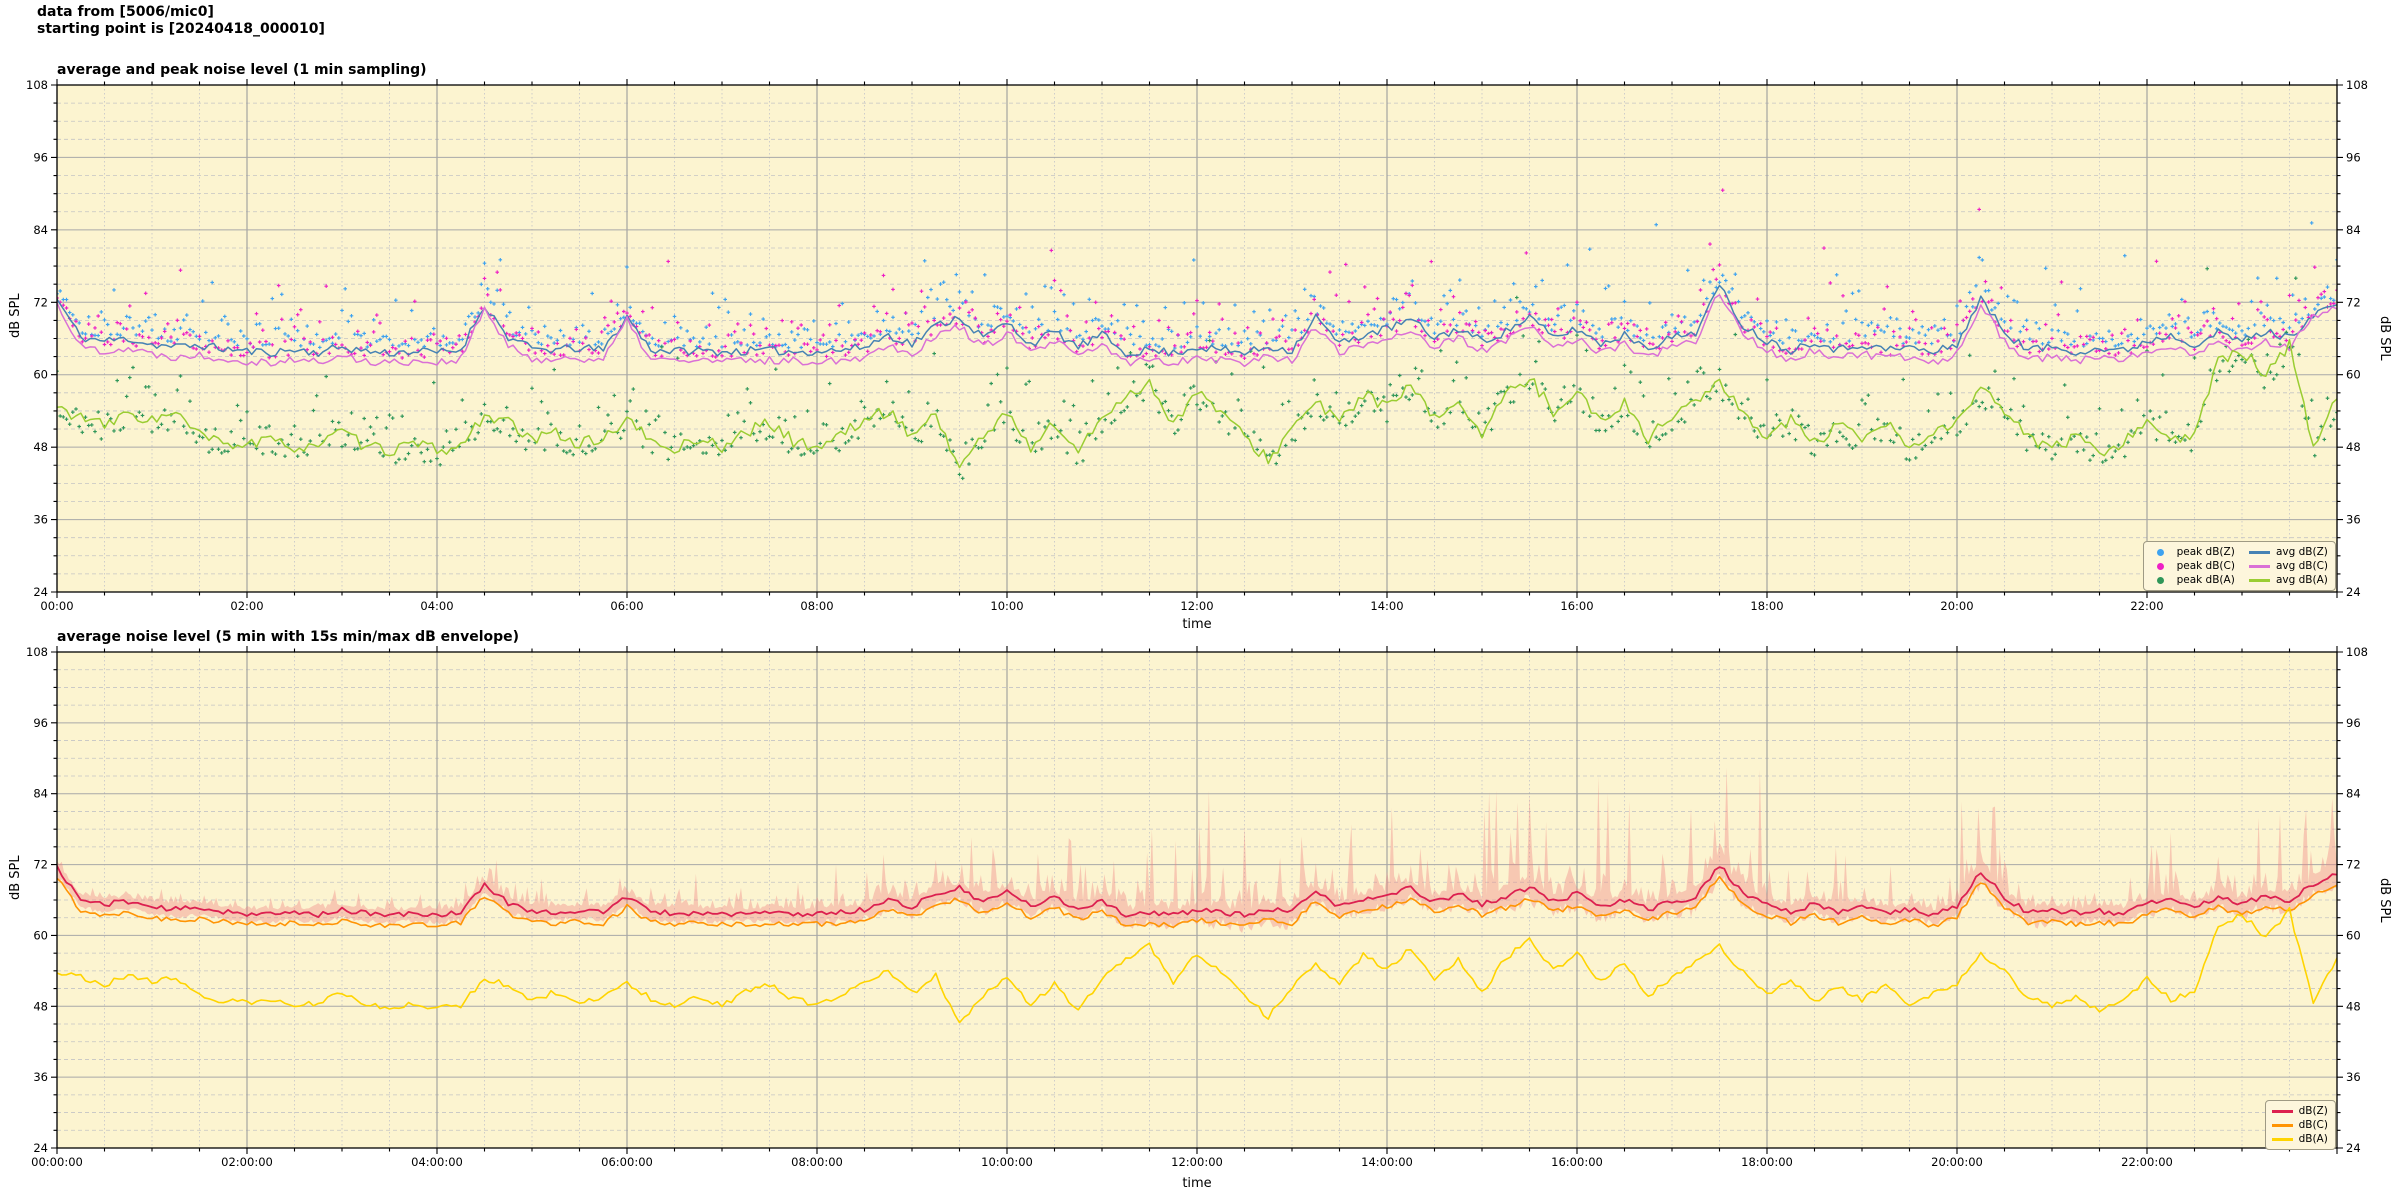  I want to click on legend-label: peak dB(Z), so click(2205, 552).